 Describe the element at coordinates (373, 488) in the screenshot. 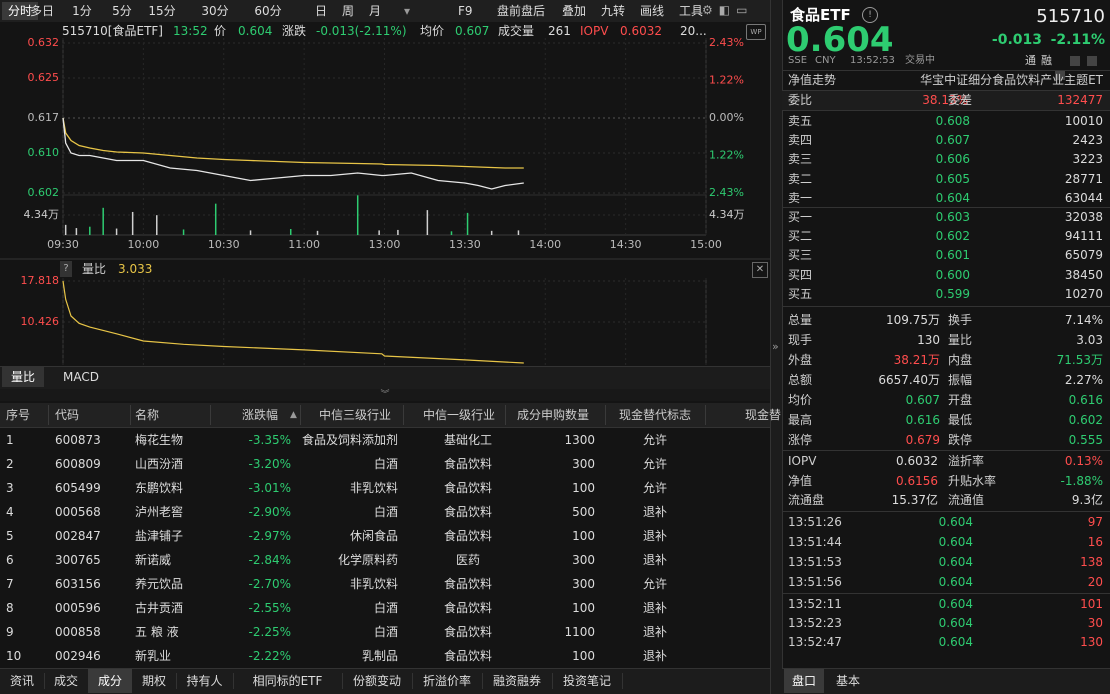

I see `table-cell: 非乳饮料` at that location.